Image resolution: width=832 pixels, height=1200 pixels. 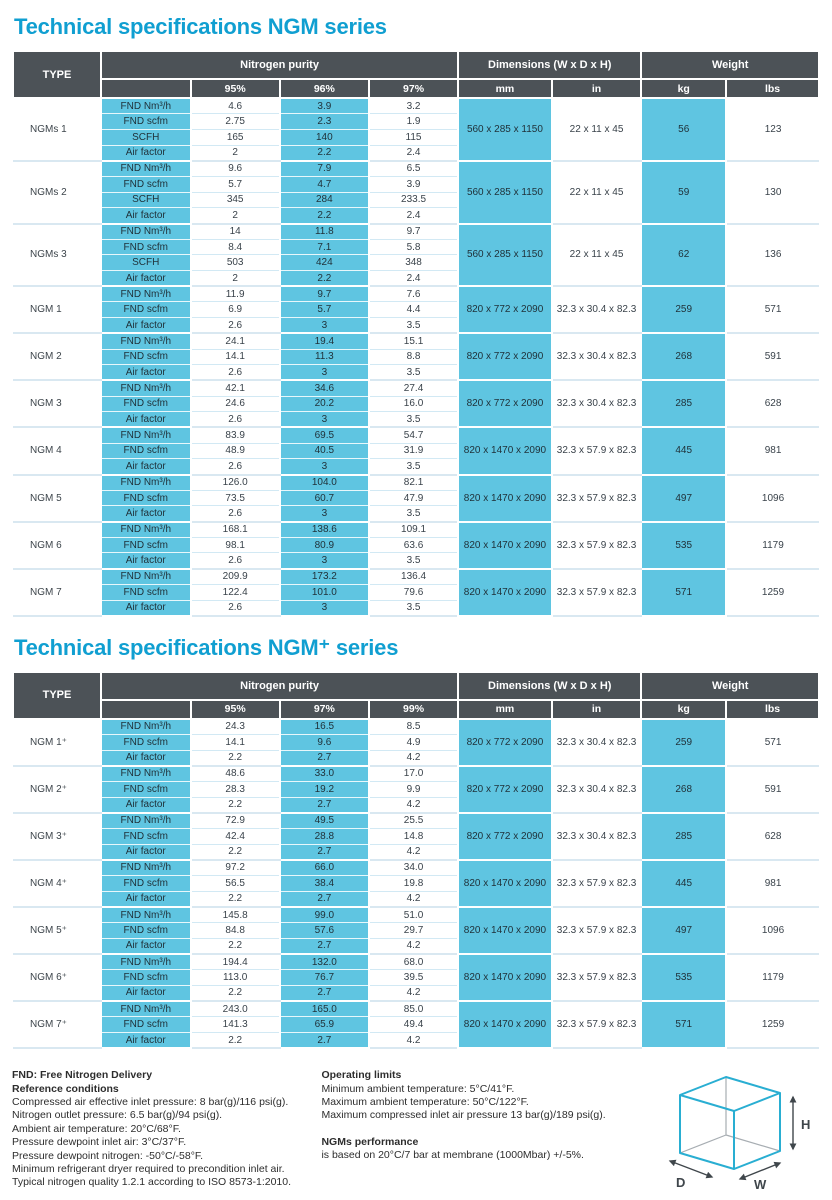 I want to click on weight-kg-cell: 497, so click(x=684, y=498).